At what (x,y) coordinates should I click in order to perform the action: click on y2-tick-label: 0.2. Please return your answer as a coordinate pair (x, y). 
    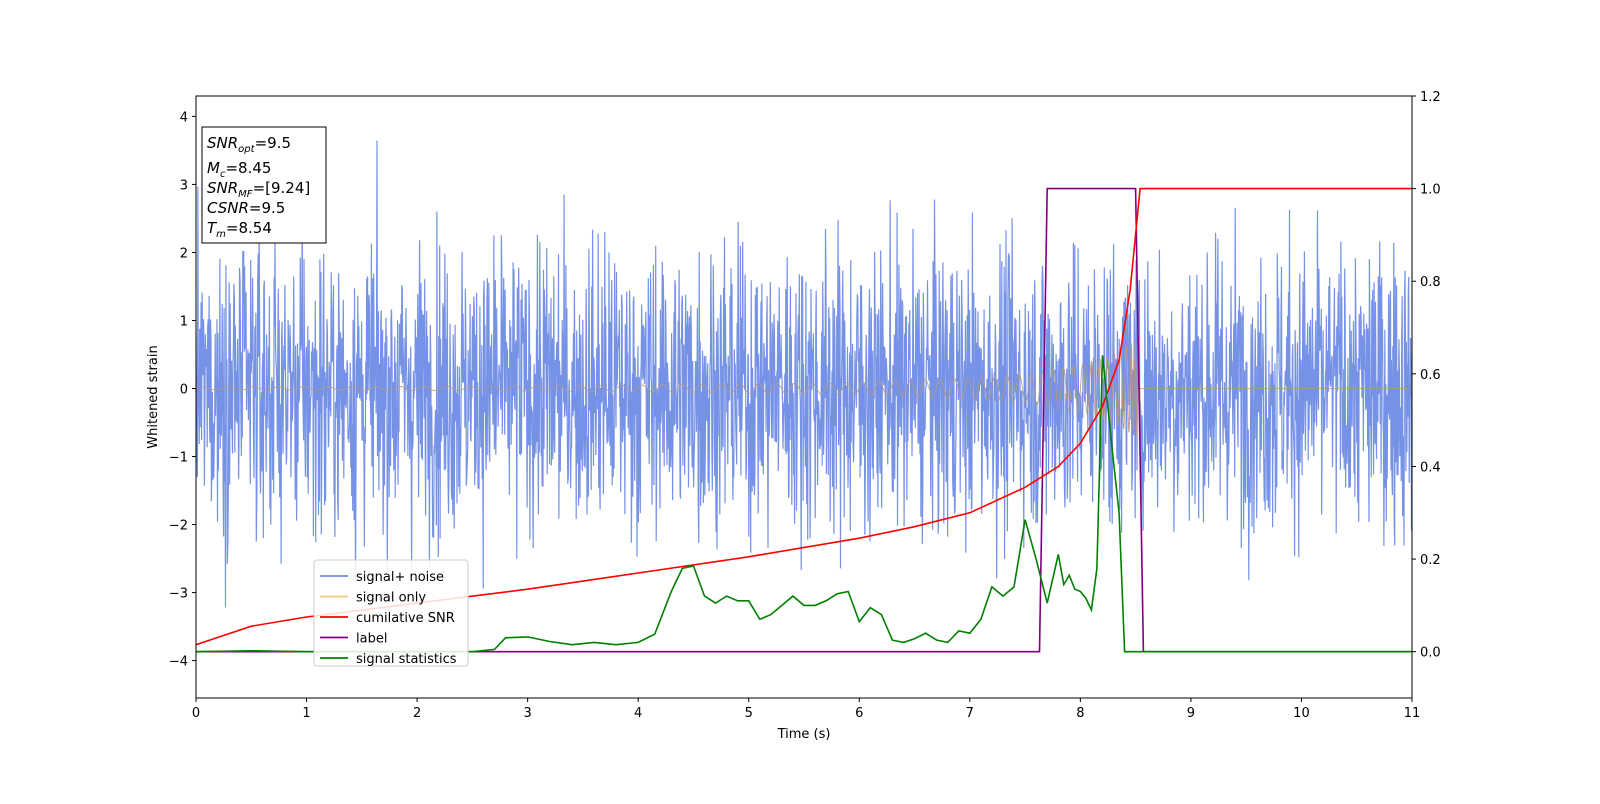
    Looking at the image, I should click on (1430, 560).